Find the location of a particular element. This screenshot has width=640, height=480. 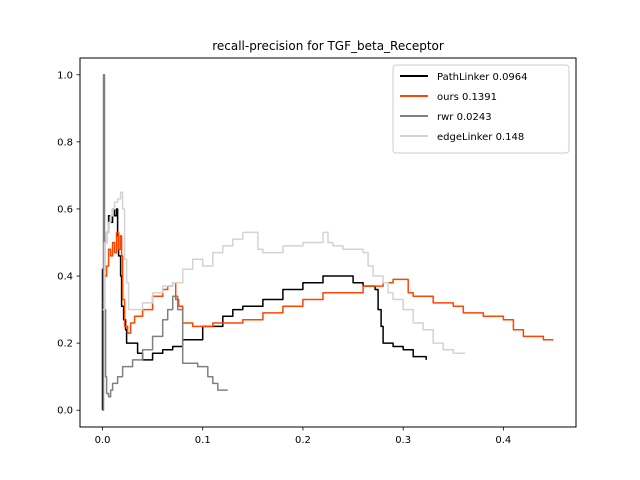

chart-title: recall-precision for TGF_beta_Receptor is located at coordinates (328, 46).